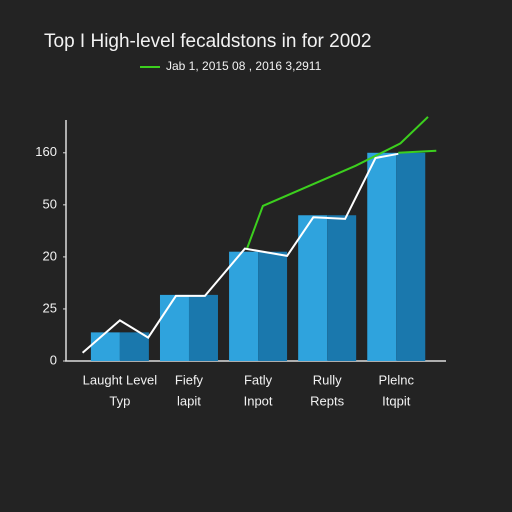 The width and height of the screenshot is (512, 512). I want to click on x-tick-label: Itqpit, so click(396, 400).